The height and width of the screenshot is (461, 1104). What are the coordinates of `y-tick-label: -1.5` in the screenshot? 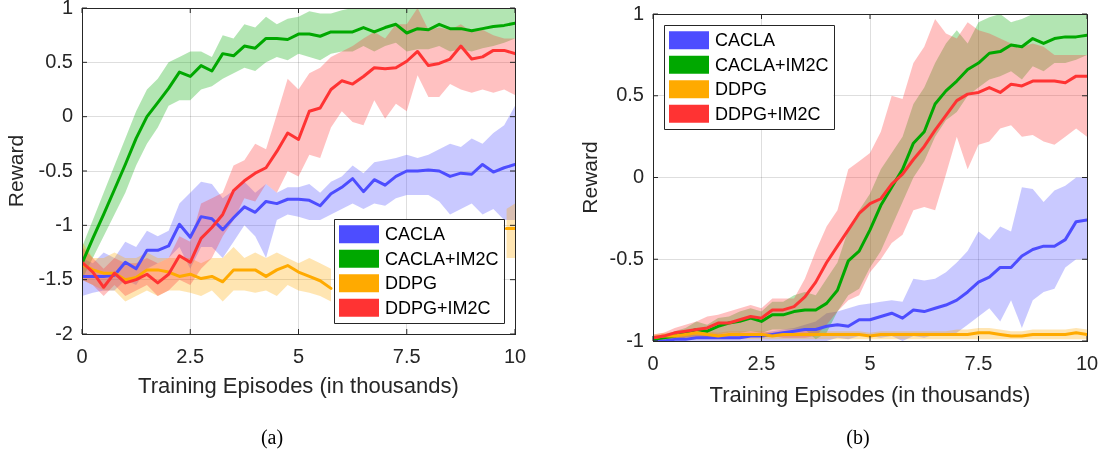 It's located at (55, 278).